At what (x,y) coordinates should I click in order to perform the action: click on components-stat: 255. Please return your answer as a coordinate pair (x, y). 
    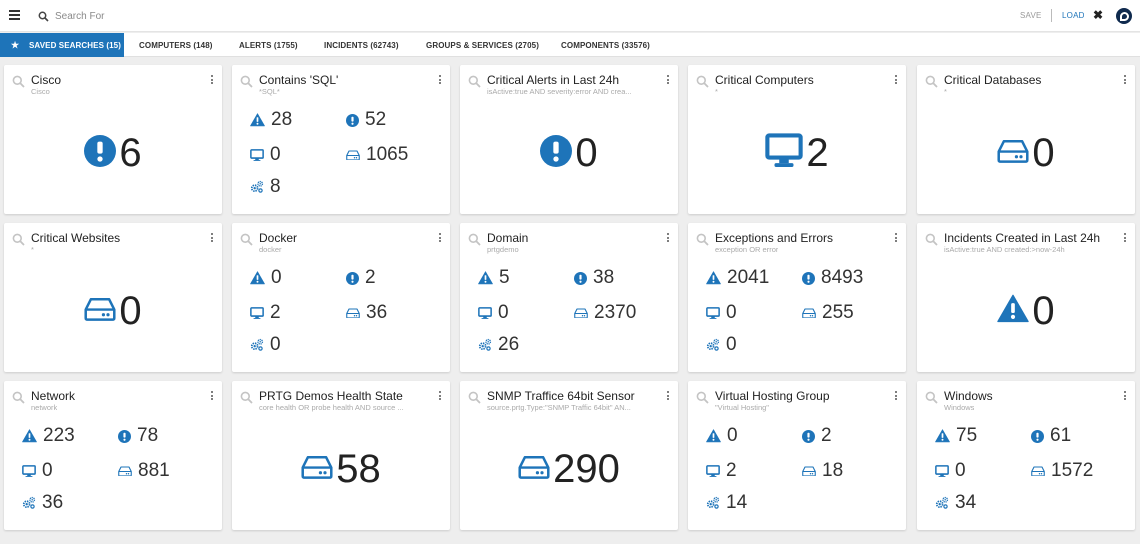
    Looking at the image, I should click on (828, 313).